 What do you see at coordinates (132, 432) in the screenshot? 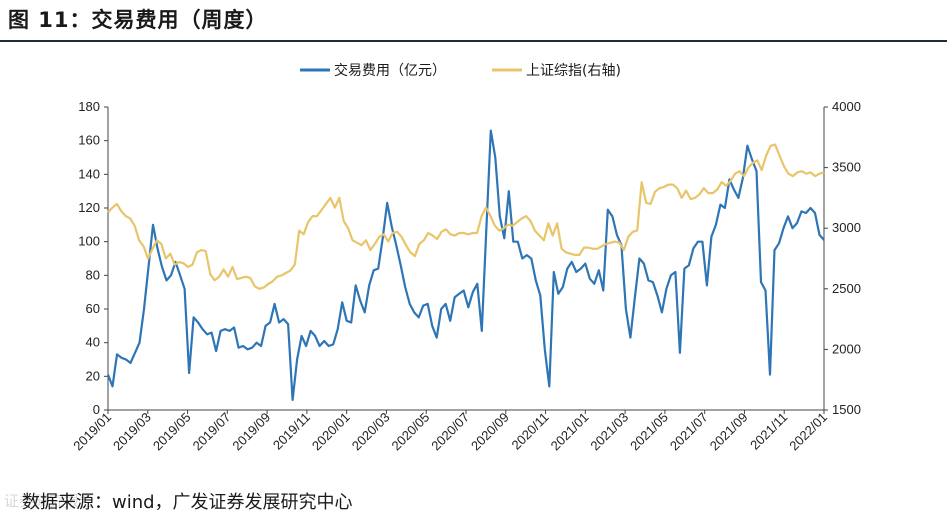
I see `x-tick-label: 2019/03` at bounding box center [132, 432].